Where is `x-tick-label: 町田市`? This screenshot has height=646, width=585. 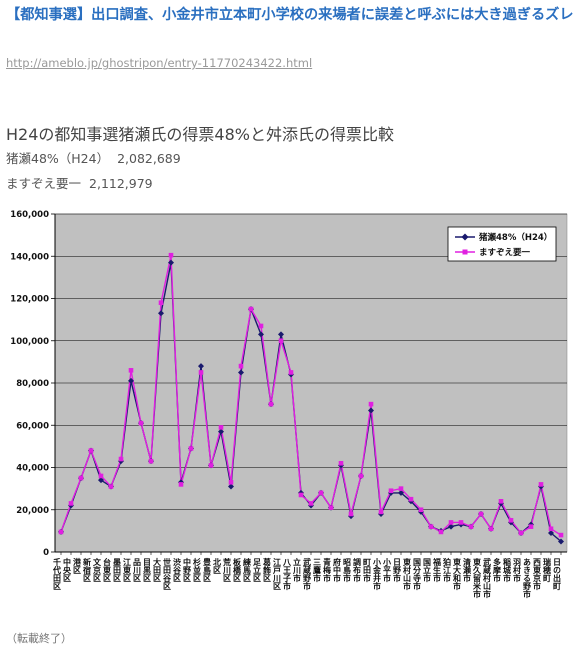
x-tick-label: 町田市 is located at coordinates (367, 570).